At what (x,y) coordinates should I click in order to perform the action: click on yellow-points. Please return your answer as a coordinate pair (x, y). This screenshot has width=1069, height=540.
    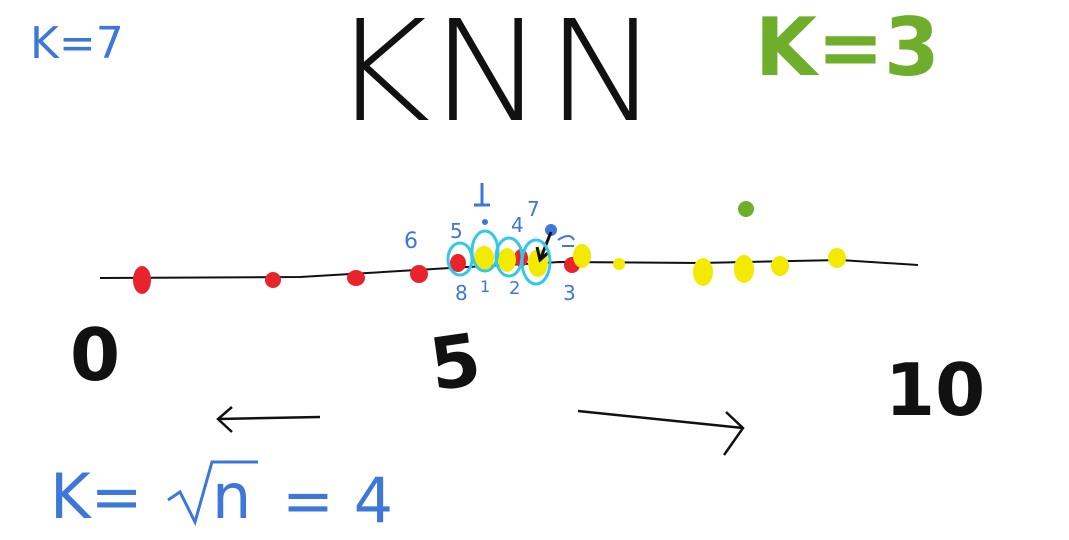
    Looking at the image, I should click on (660, 265).